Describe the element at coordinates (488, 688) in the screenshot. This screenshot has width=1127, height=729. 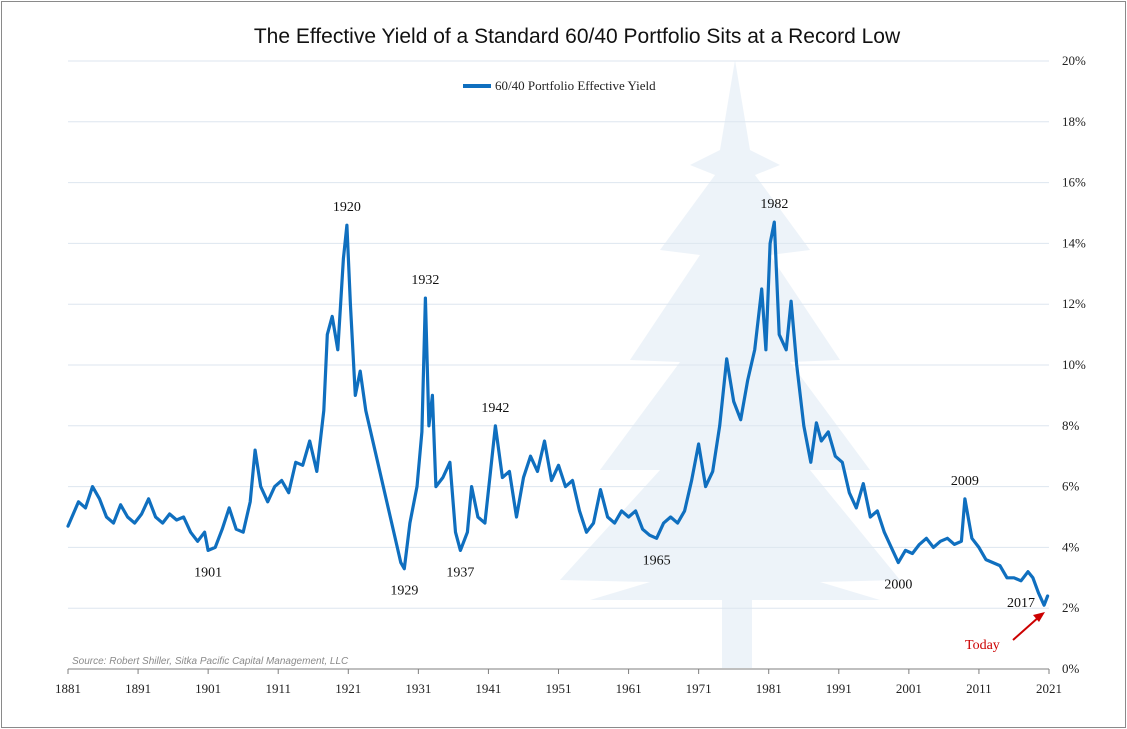
I see `x-tick-label: 1941` at that location.